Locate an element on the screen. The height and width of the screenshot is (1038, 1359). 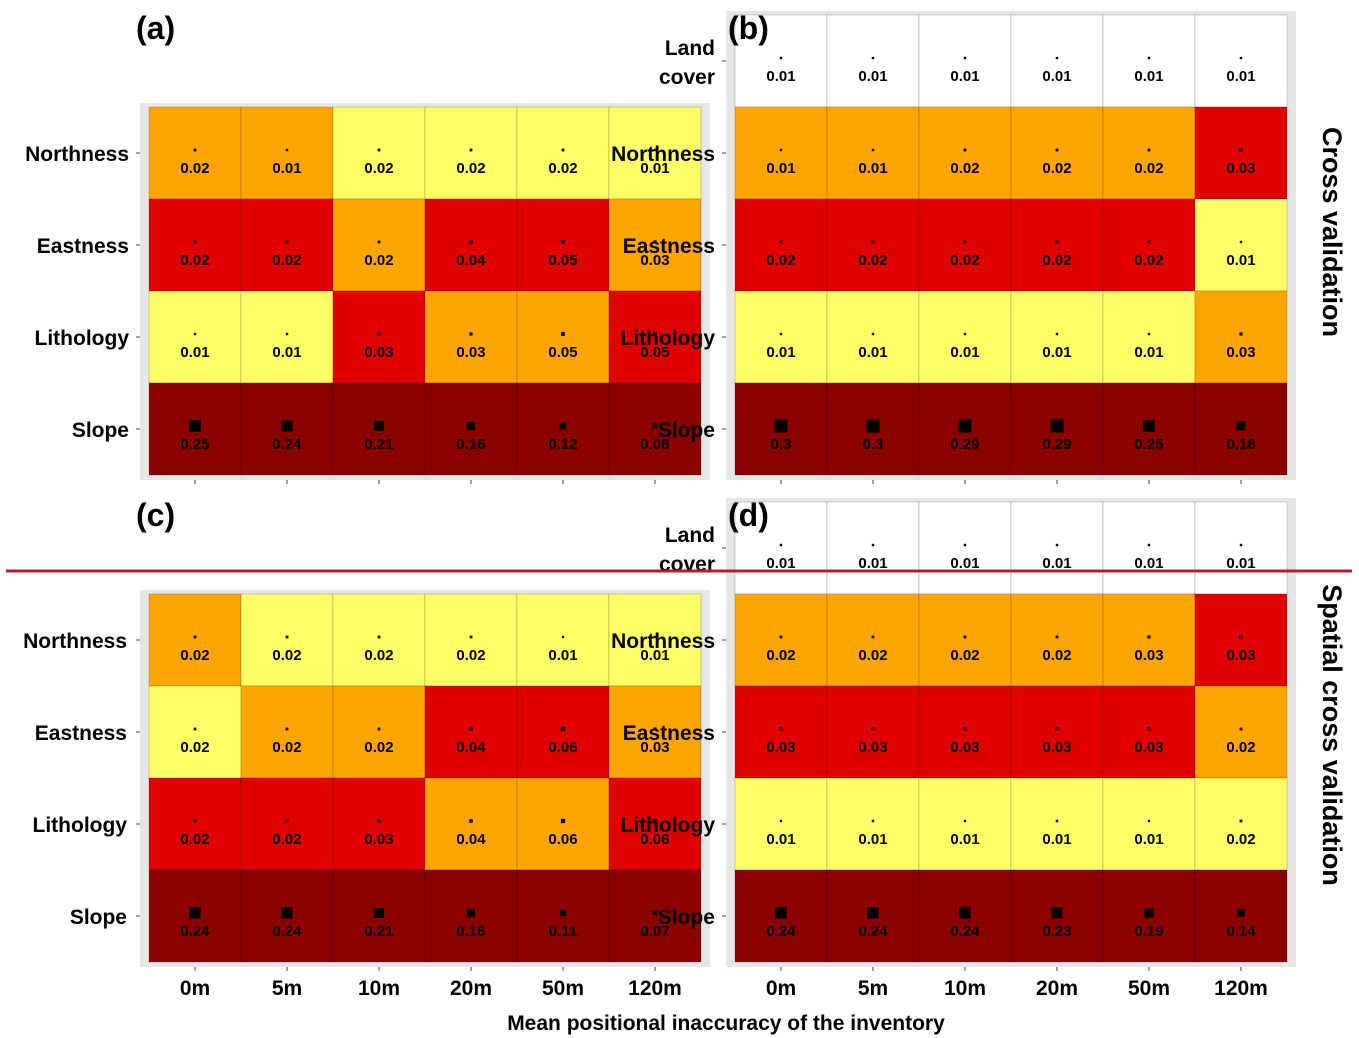
panel-label: (d) is located at coordinates (748, 515).